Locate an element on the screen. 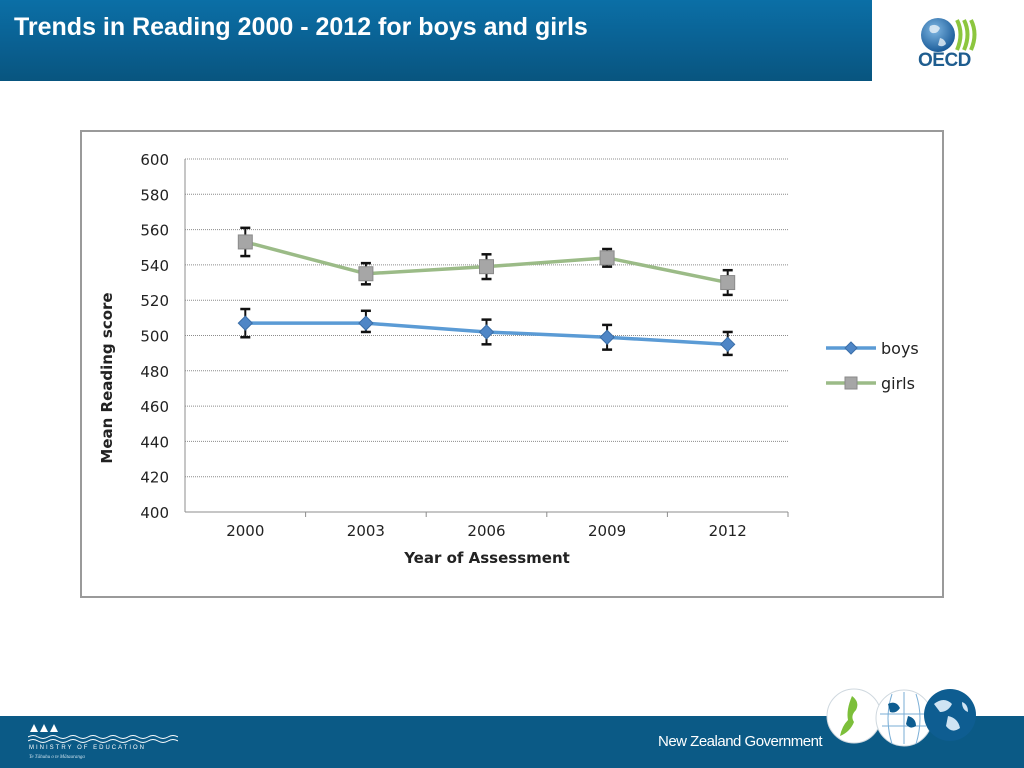 The width and height of the screenshot is (1024, 768). legend-item-boys: boys is located at coordinates (872, 348).